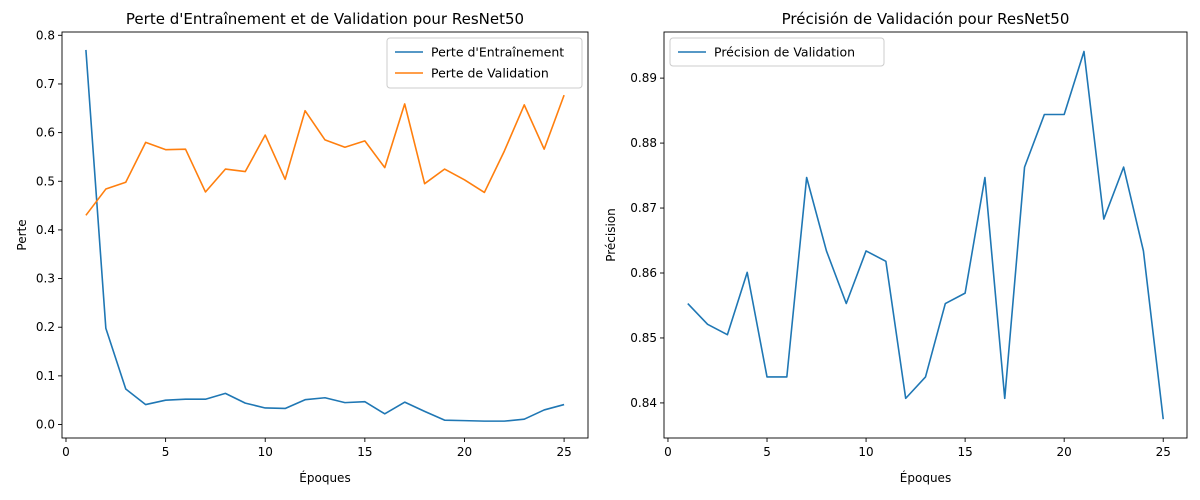 The width and height of the screenshot is (1200, 500). What do you see at coordinates (22, 234) in the screenshot?
I see `y-axis-label: Perte` at bounding box center [22, 234].